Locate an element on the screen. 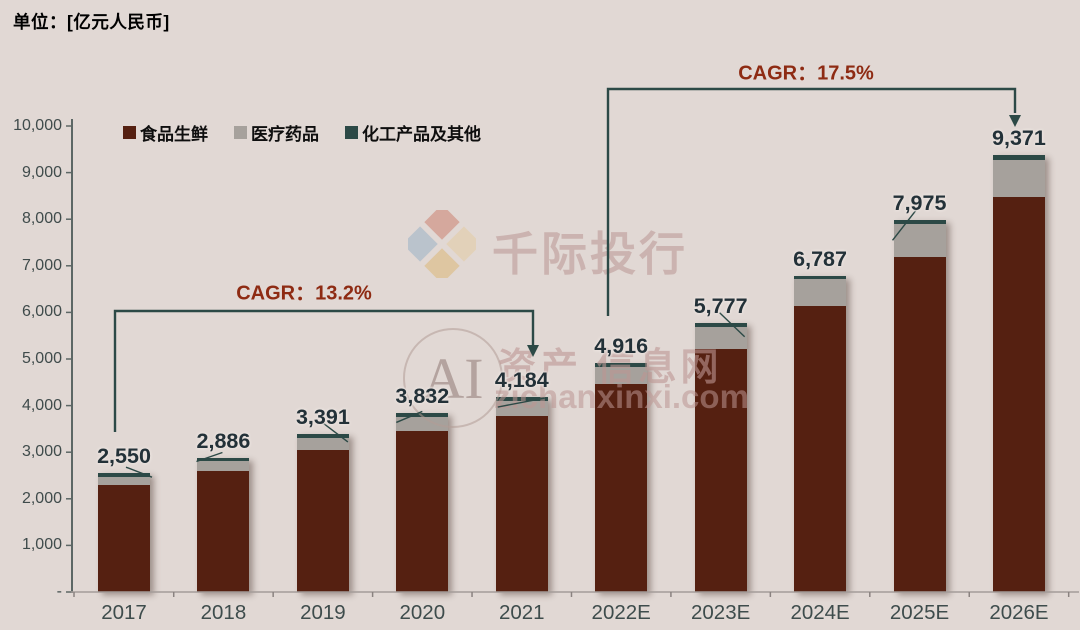  bar-segment-2020-化工产品及其他 is located at coordinates (422, 415).